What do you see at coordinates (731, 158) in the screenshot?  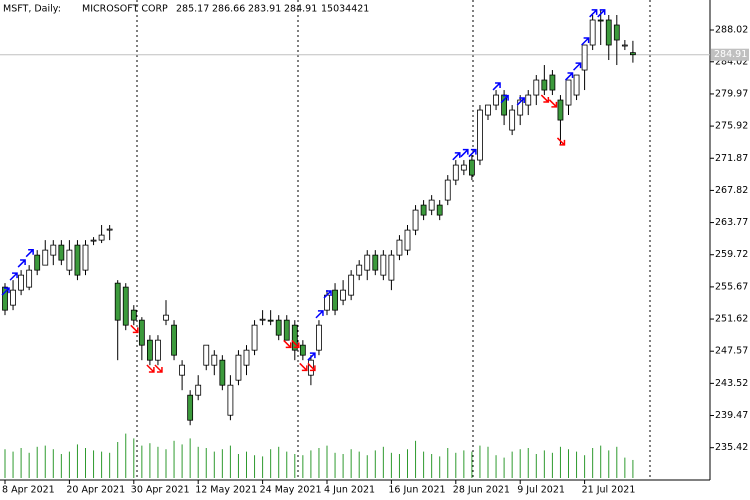 I see `y-tick-label: 271.87` at bounding box center [731, 158].